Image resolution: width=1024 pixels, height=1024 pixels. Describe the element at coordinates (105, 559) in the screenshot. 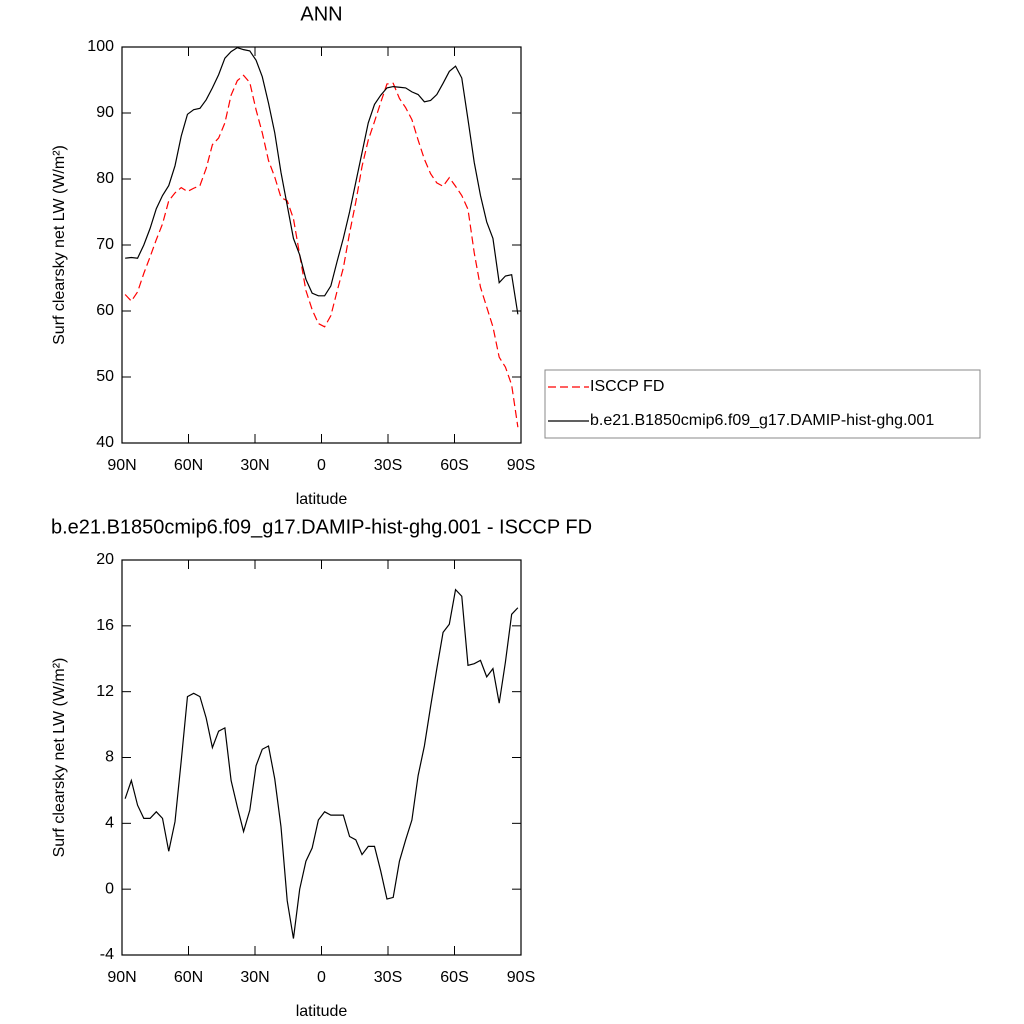

I see `y-tick-label: 20` at that location.